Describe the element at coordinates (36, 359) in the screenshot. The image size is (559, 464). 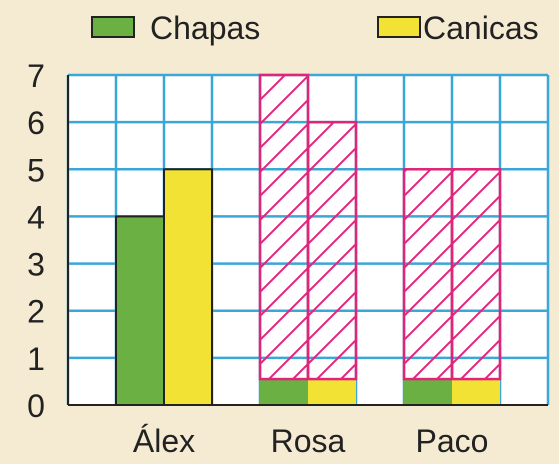
I see `y-tick-label: 1` at that location.